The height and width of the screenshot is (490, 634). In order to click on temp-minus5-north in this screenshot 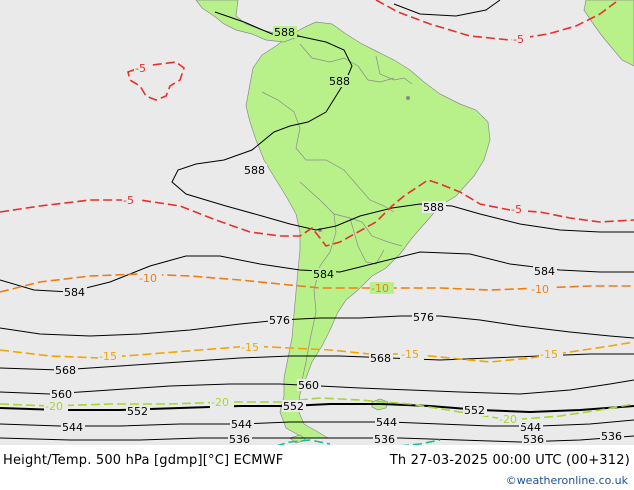, I will do `click(496, 20)`.